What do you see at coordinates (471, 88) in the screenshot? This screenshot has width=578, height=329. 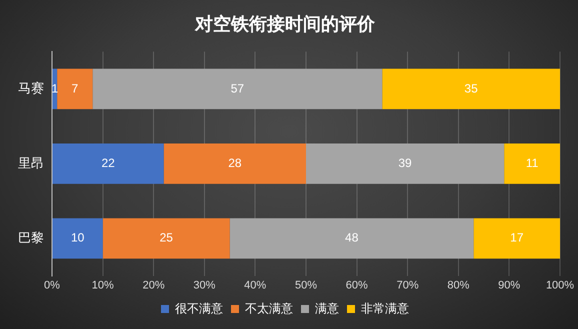 I see `data-label: 35` at bounding box center [471, 88].